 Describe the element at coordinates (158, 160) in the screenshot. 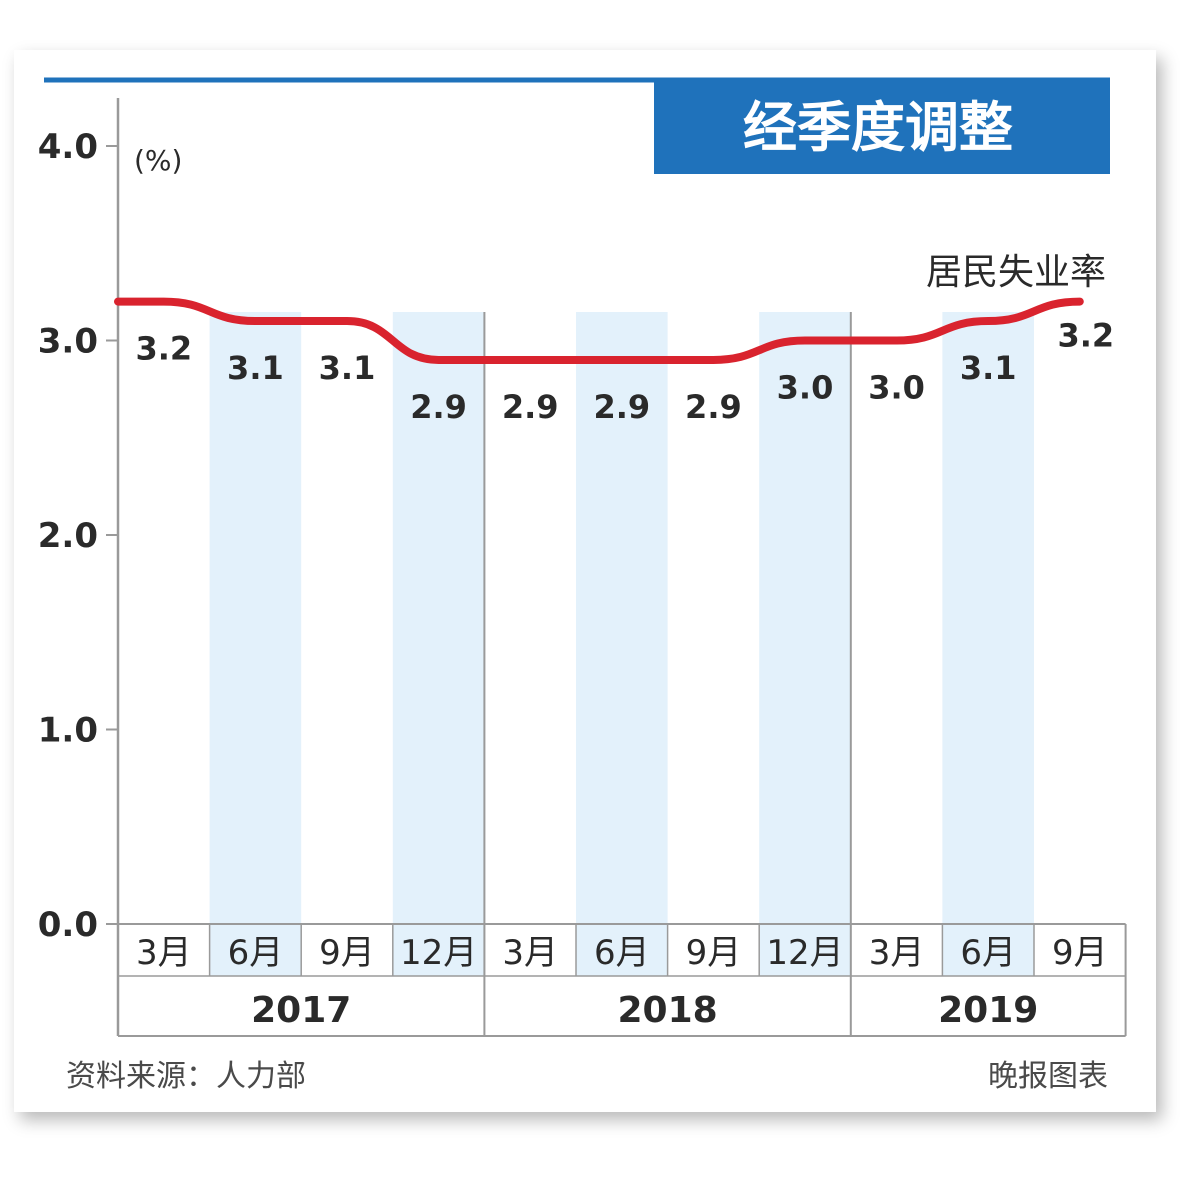

I see `y-unit-label: (%)` at that location.